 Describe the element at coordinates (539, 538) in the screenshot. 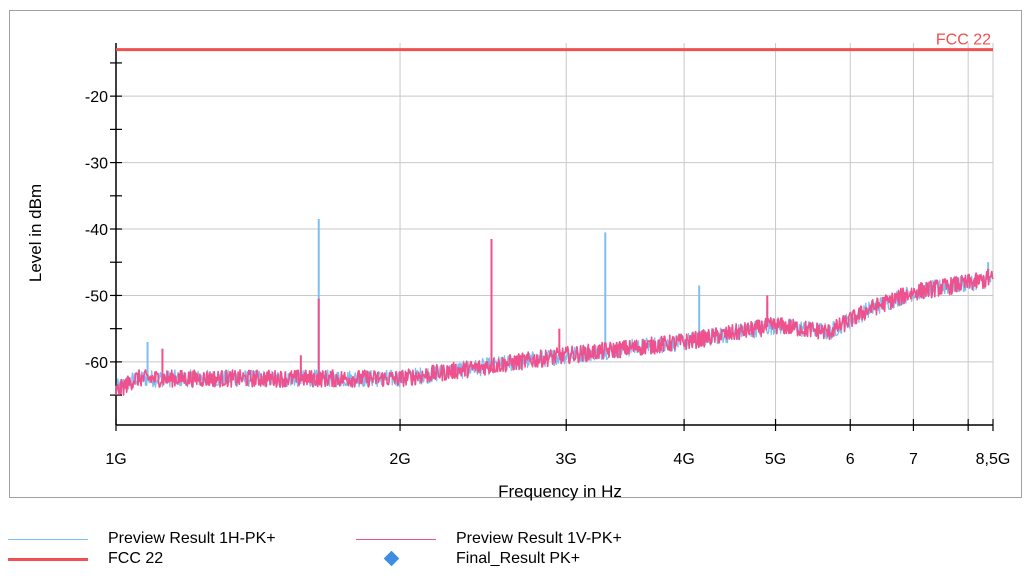

I see `legend-label-1v: Preview Result 1V-PK+` at that location.